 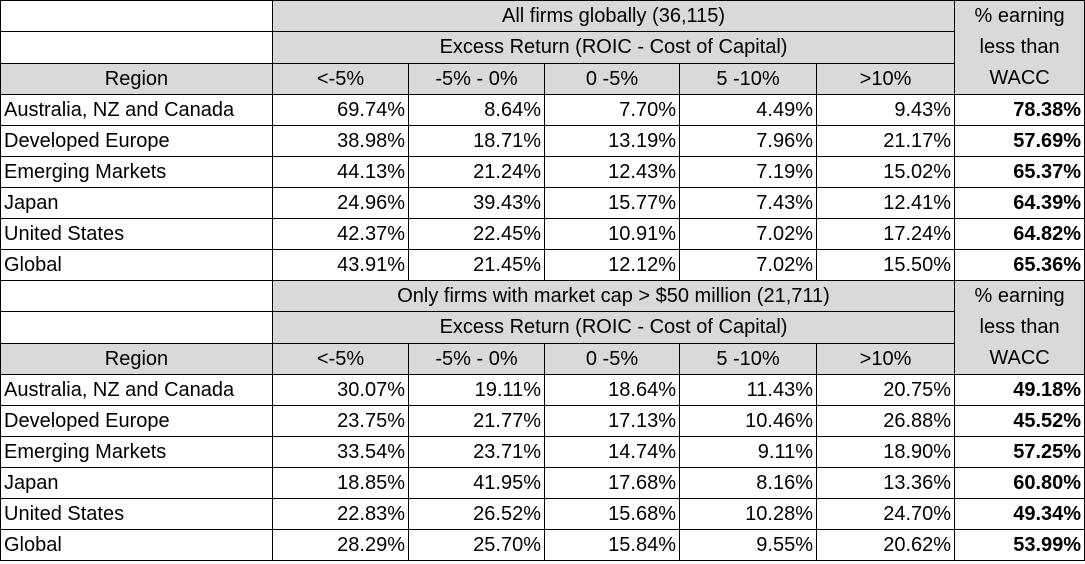 I want to click on value-cell: 26.88%, so click(x=885, y=421).